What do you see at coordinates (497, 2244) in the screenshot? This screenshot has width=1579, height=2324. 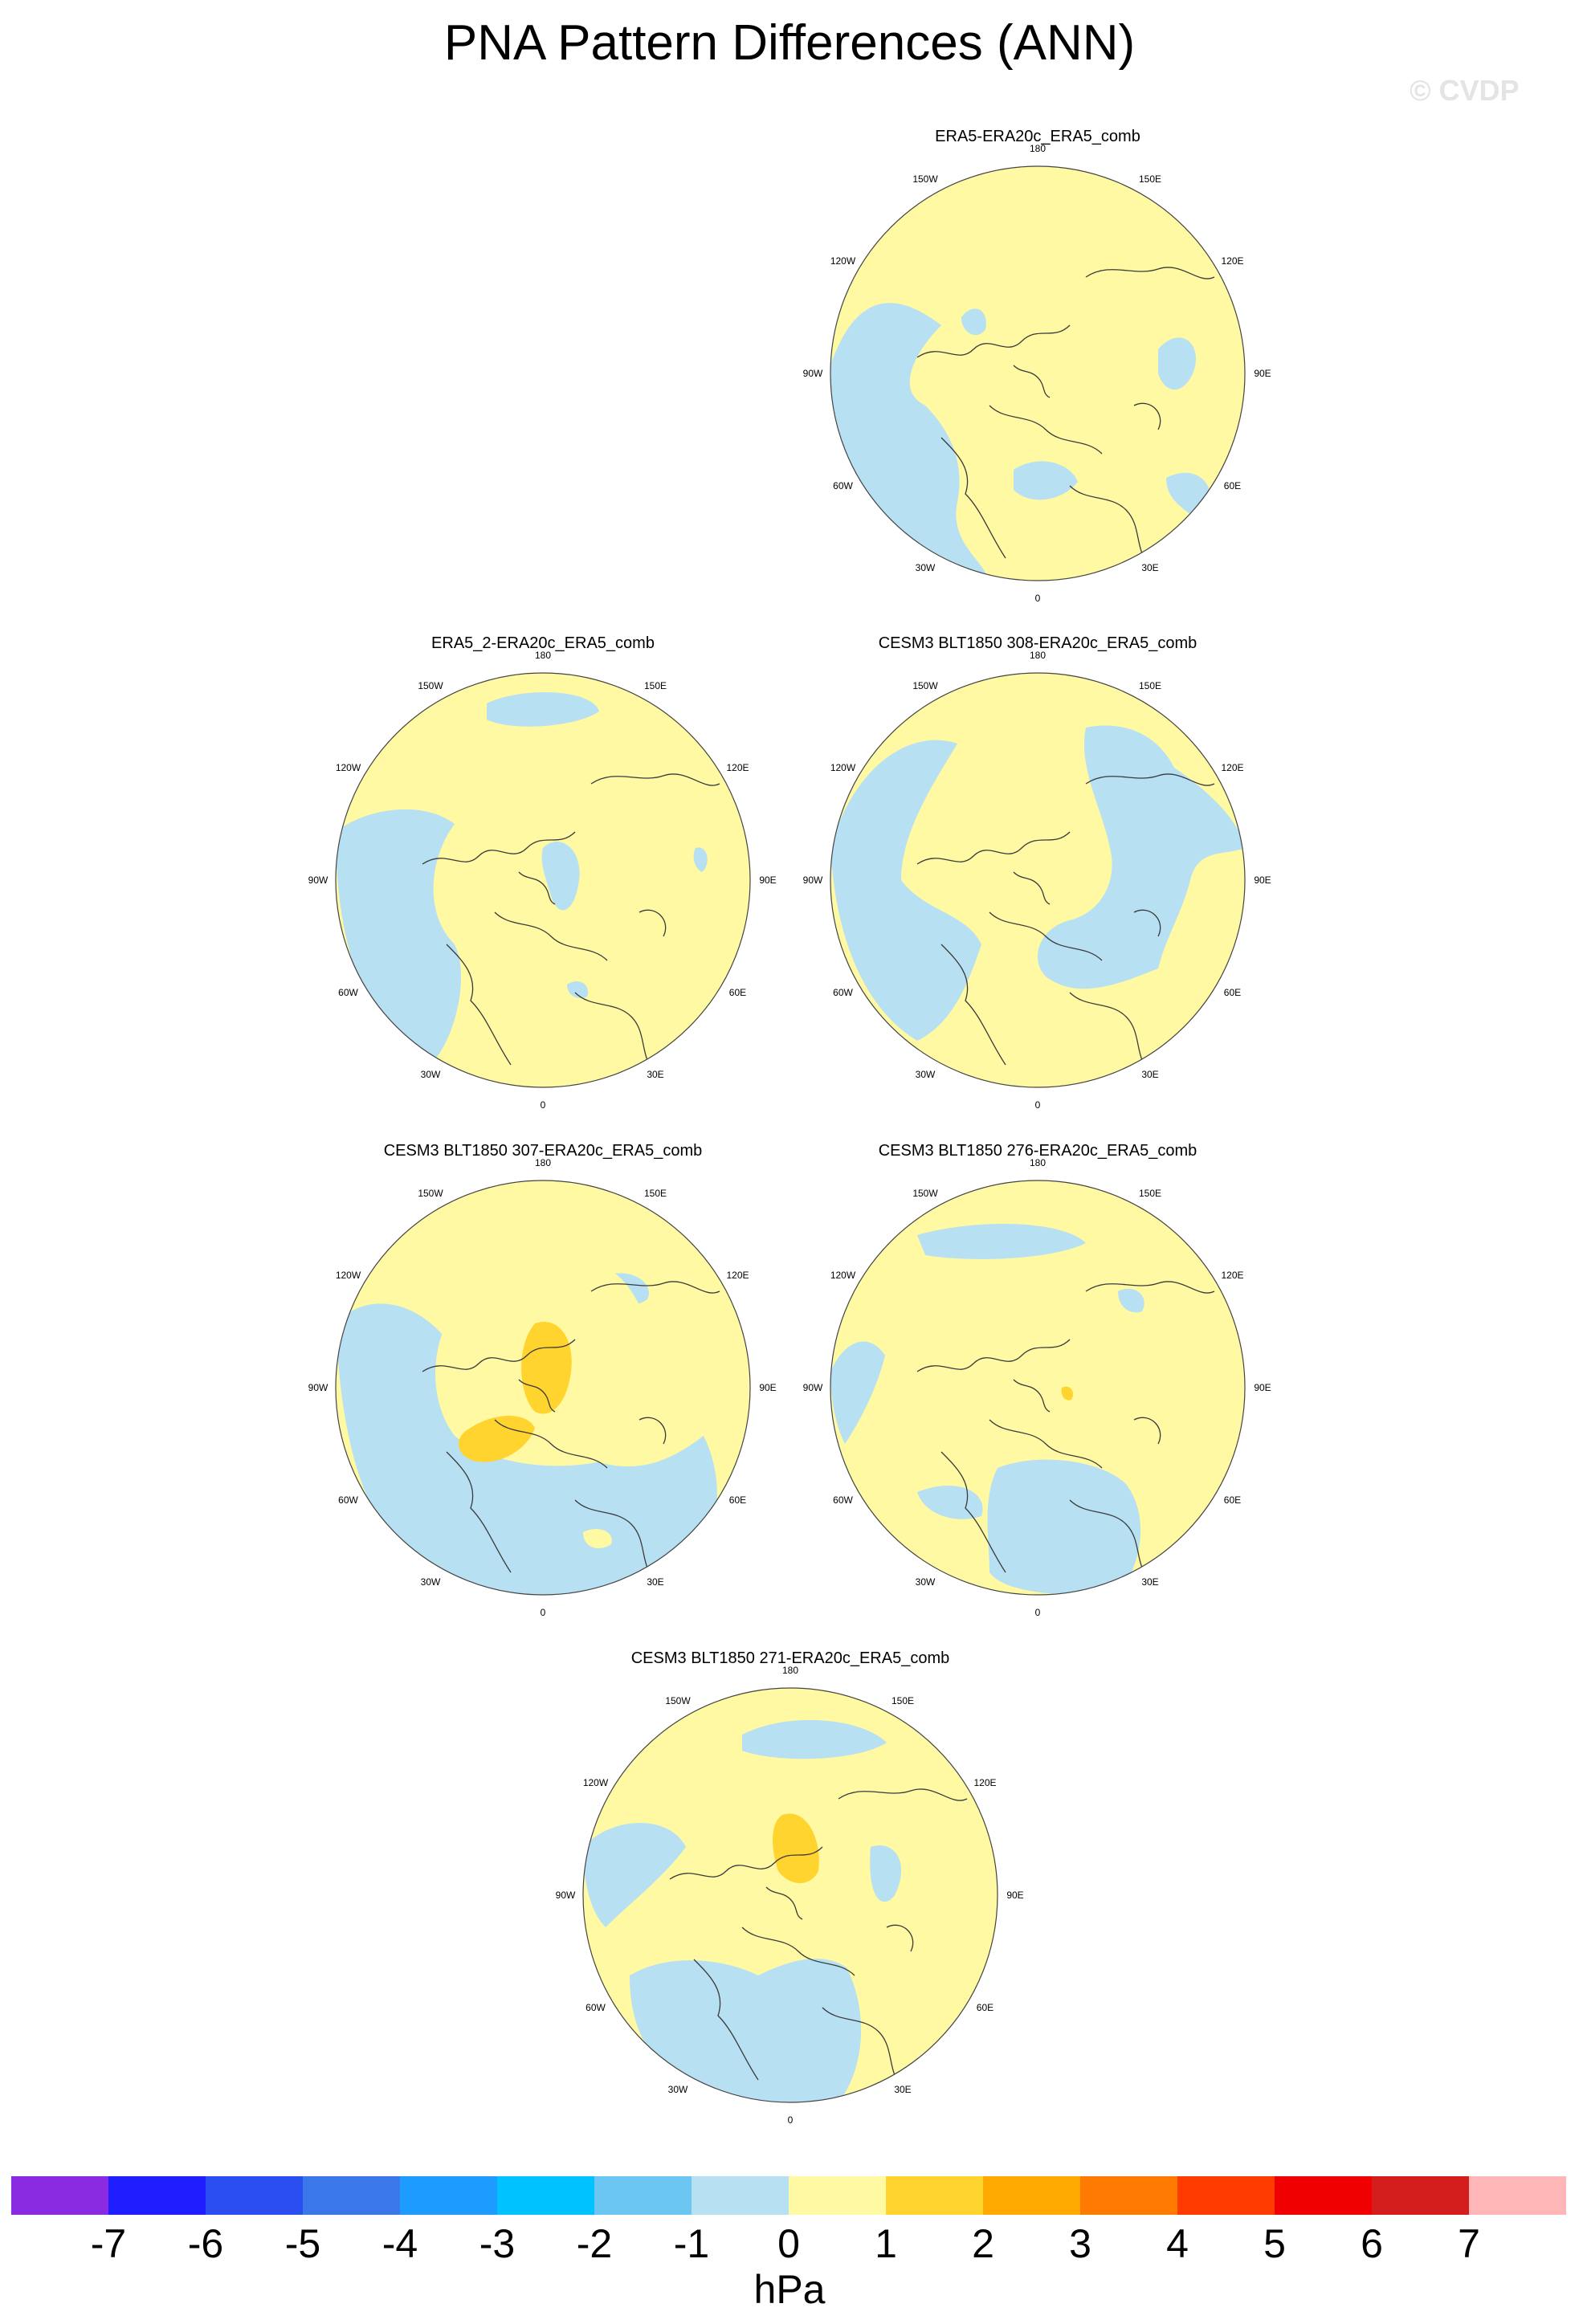 I see `colorbar-tick-label: -3` at bounding box center [497, 2244].